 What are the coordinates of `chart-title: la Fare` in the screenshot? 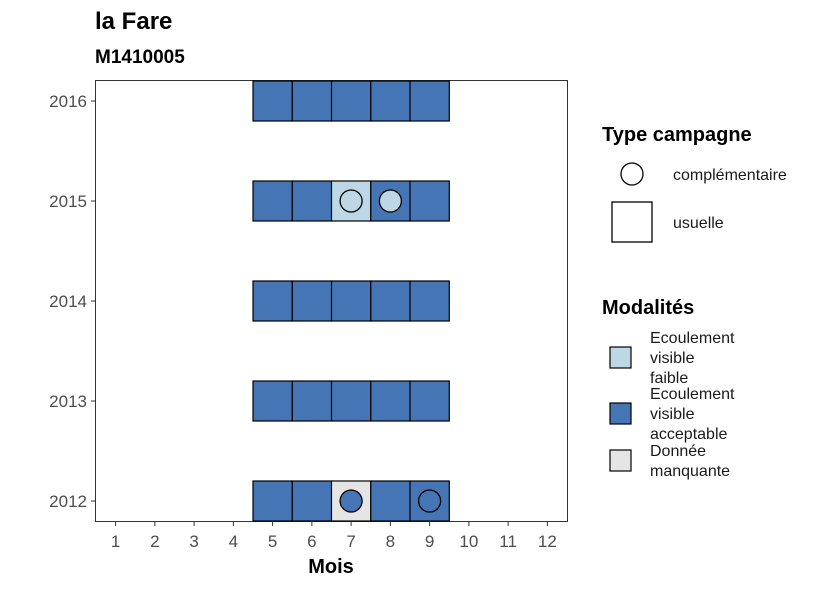 It's located at (133, 21).